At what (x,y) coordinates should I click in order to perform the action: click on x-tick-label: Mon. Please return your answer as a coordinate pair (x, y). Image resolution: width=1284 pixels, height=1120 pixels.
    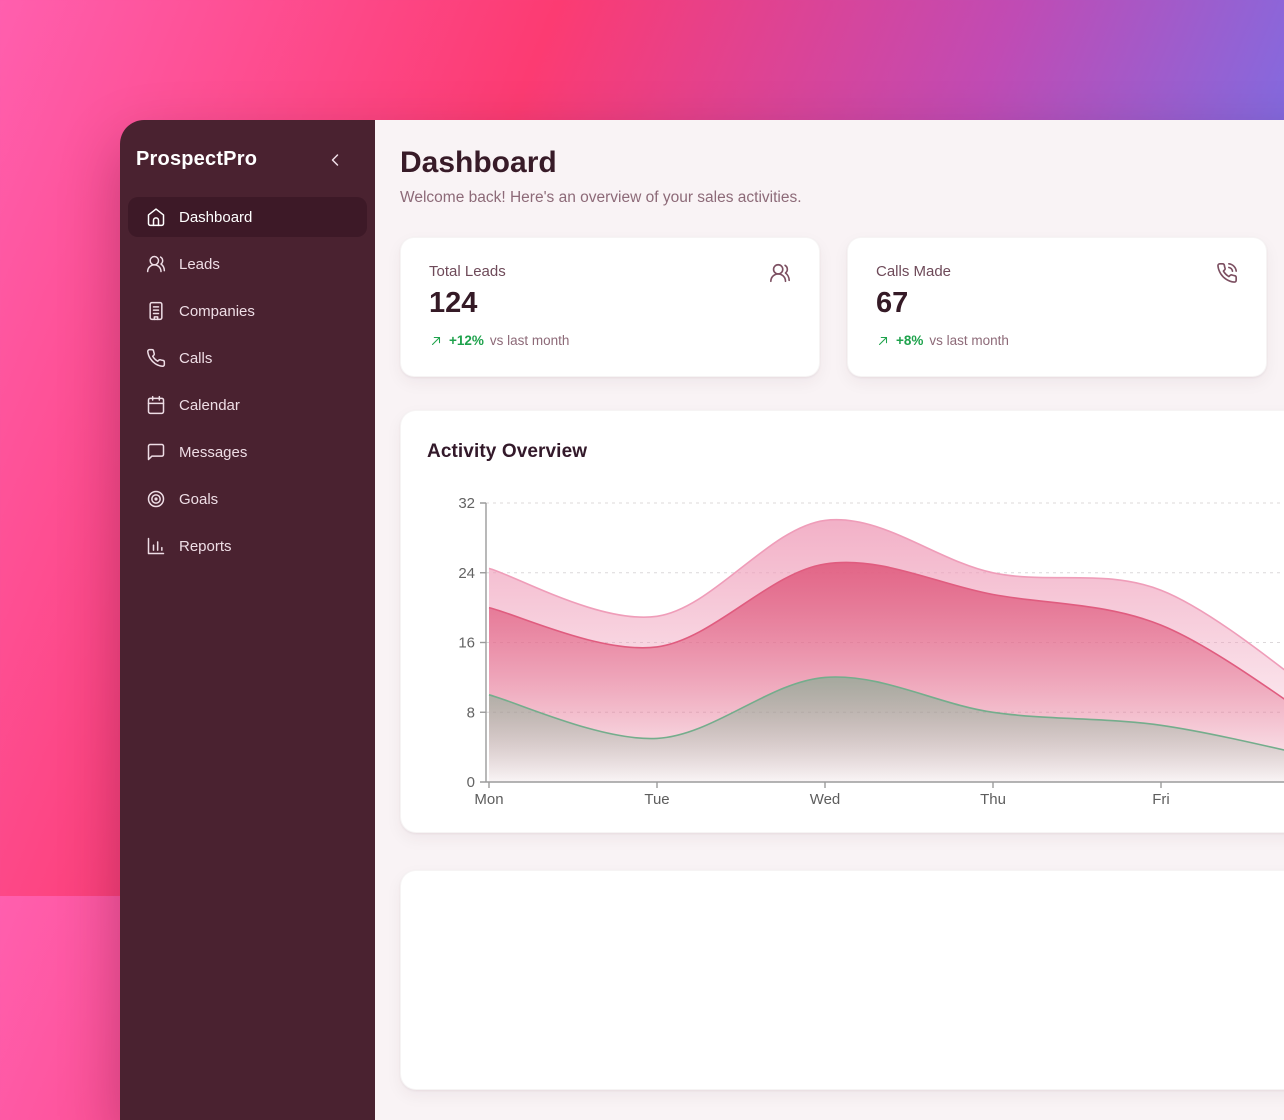
    Looking at the image, I should click on (488, 799).